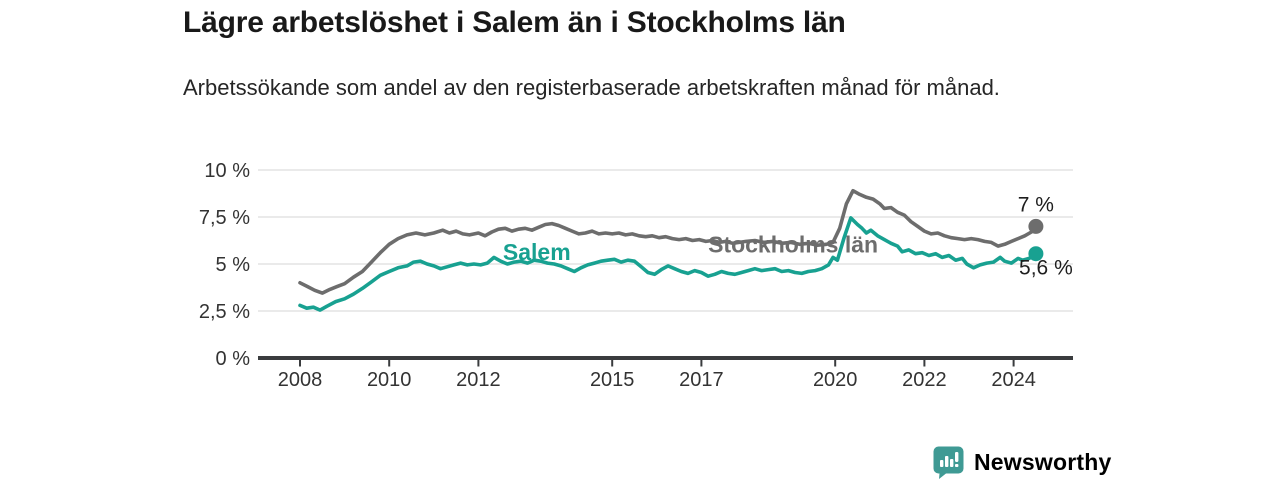 The width and height of the screenshot is (1280, 480). Describe the element at coordinates (612, 380) in the screenshot. I see `x-tick-label: 2015` at that location.